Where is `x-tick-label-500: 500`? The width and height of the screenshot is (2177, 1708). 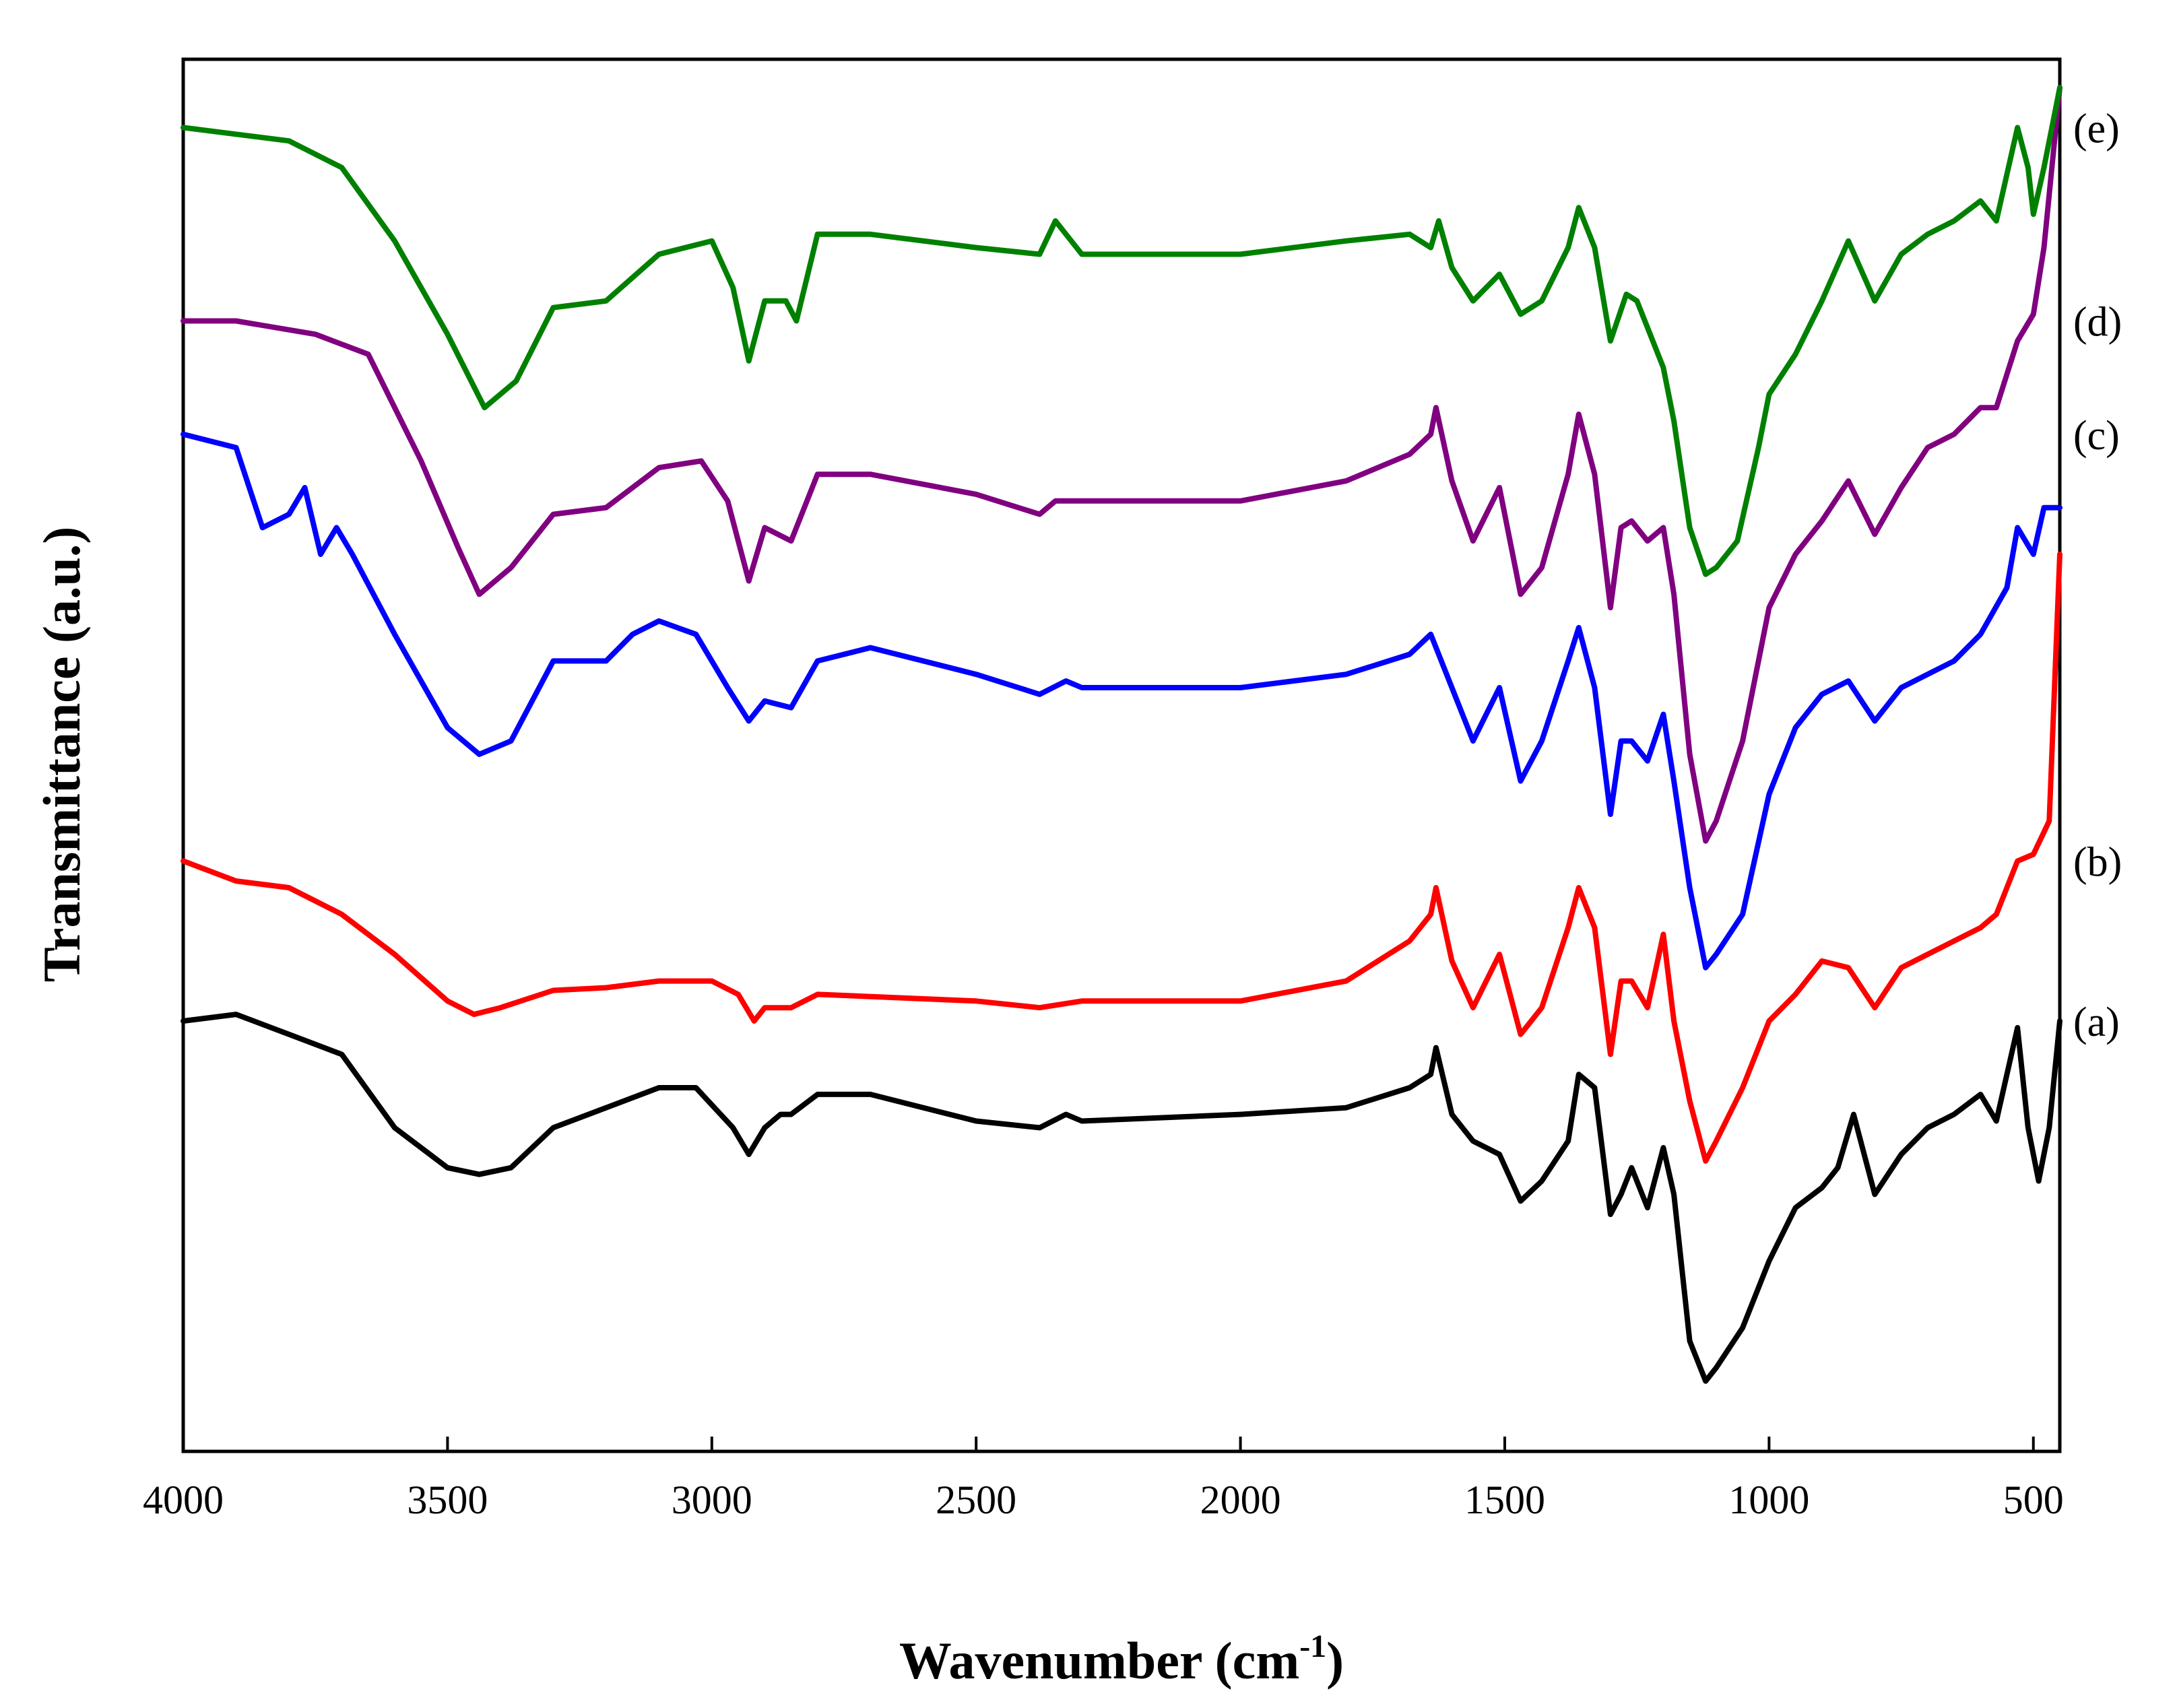 x-tick-label-500: 500 is located at coordinates (2033, 1500).